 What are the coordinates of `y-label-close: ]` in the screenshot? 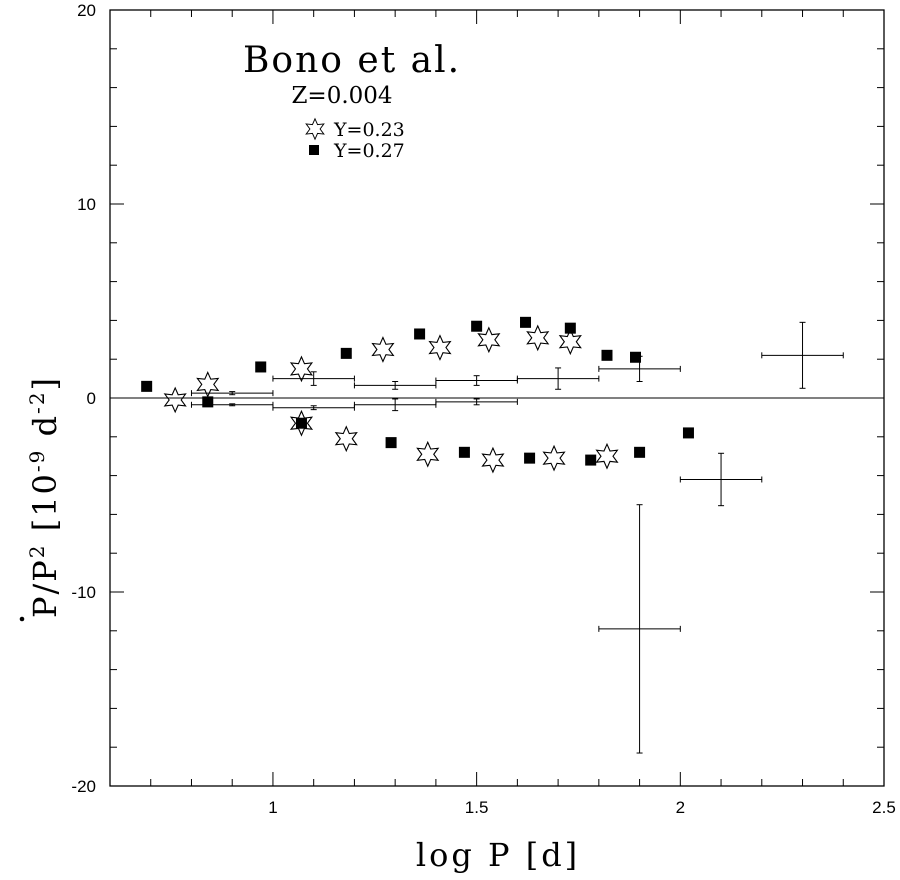 It's located at (45, 383).